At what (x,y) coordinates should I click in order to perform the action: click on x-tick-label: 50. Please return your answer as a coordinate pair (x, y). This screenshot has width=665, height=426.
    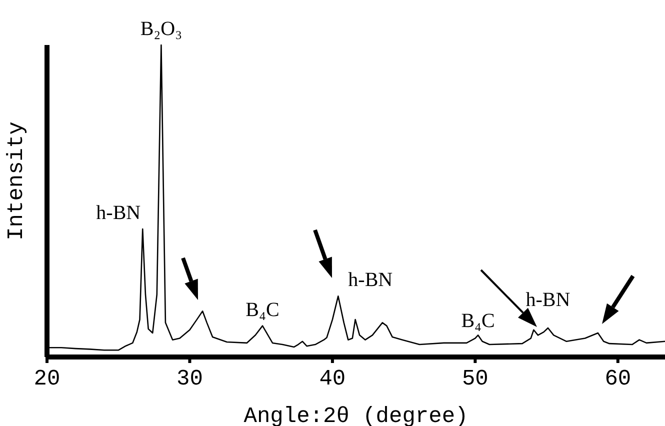
    Looking at the image, I should click on (475, 379).